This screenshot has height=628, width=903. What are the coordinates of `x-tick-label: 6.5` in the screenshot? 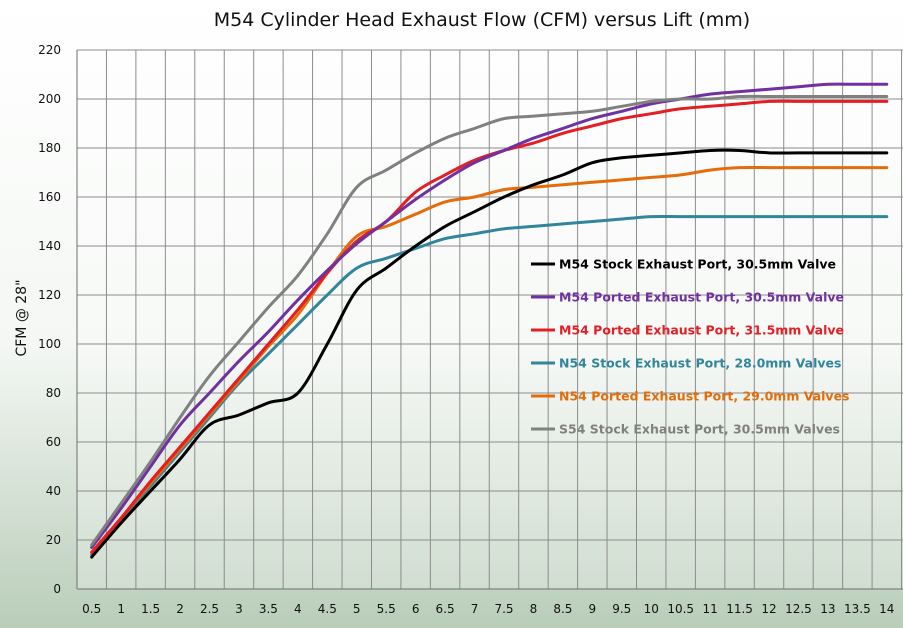 It's located at (445, 609).